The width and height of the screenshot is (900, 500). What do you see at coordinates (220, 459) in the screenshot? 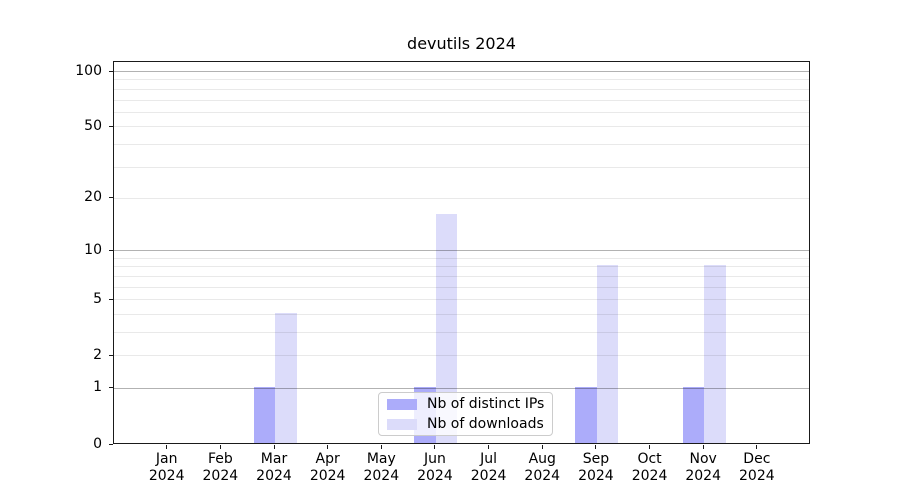
I see `x-tick-month: Feb` at bounding box center [220, 459].